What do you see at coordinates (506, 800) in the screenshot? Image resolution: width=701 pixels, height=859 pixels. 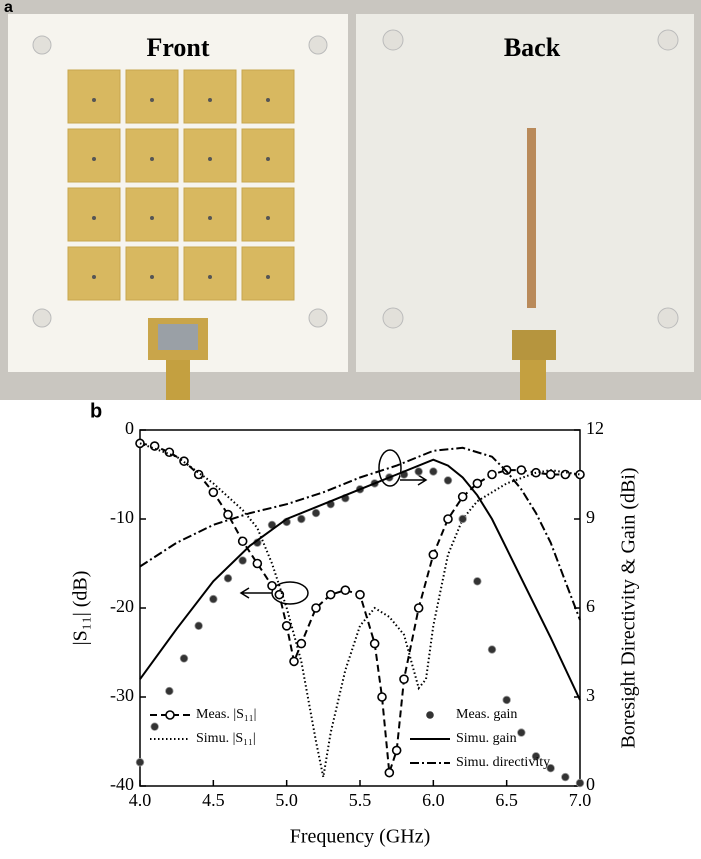 I see `x-tick-label: 6.5` at bounding box center [506, 800].